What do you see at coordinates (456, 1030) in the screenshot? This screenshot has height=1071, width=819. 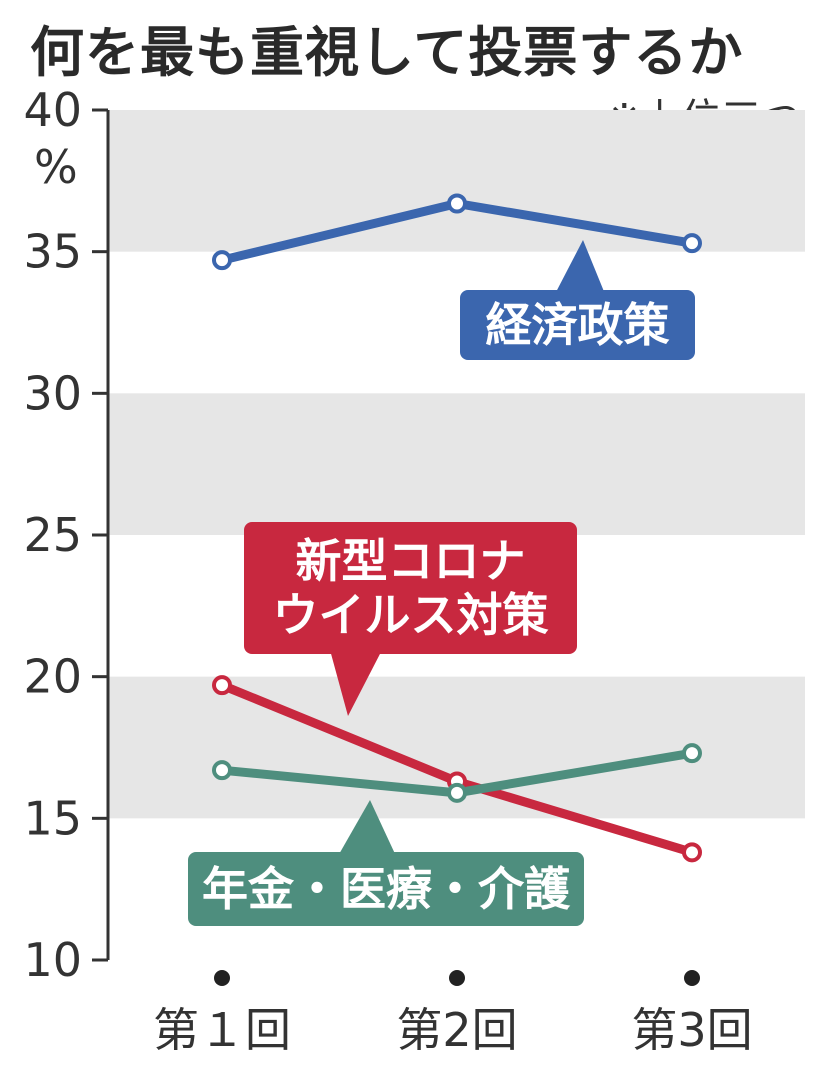 I see `x-tick-label: 第2回` at bounding box center [456, 1030].